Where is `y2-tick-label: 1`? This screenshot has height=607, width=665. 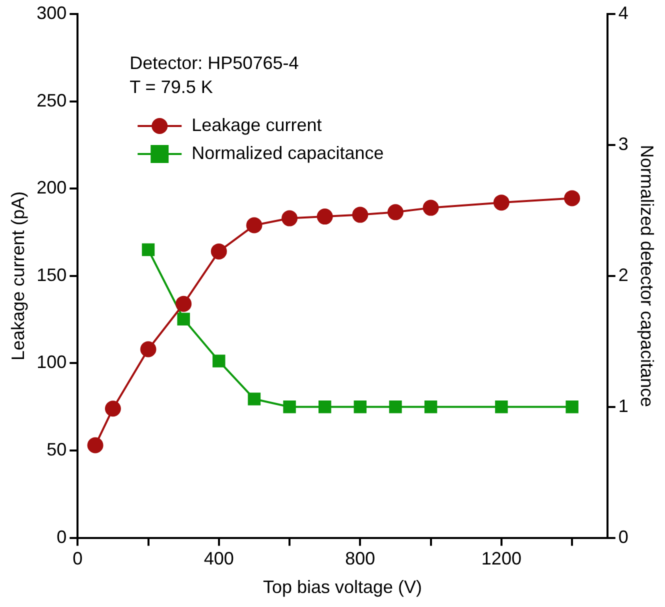 y2-tick-label: 1 is located at coordinates (623, 406).